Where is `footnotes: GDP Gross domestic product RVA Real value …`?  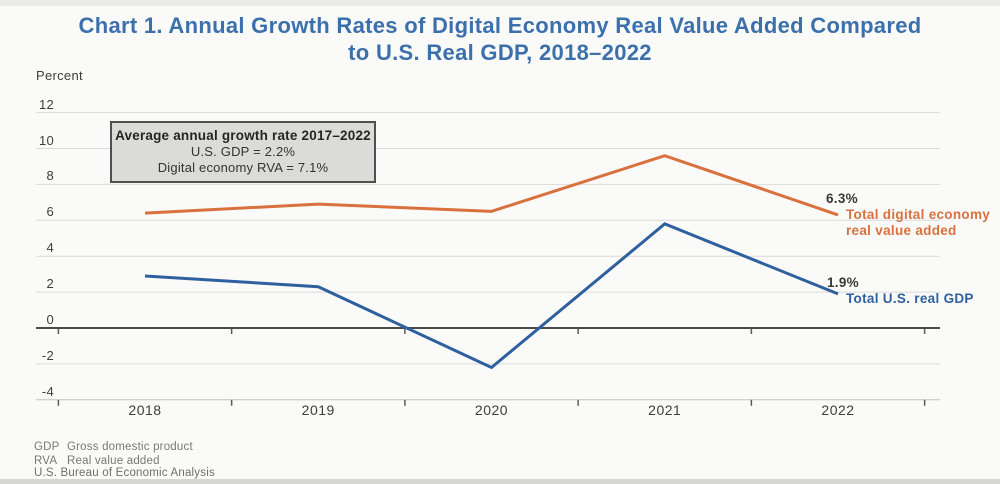 footnotes: GDP Gross domestic product RVA Real value … is located at coordinates (113, 454).